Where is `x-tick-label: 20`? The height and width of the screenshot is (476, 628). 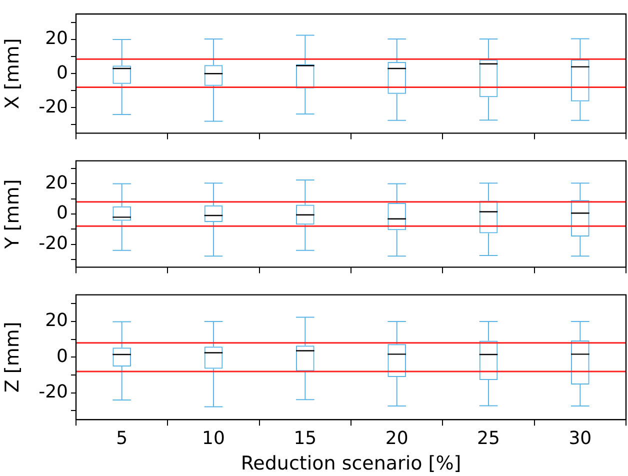
x-tick-label: 20 is located at coordinates (396, 439).